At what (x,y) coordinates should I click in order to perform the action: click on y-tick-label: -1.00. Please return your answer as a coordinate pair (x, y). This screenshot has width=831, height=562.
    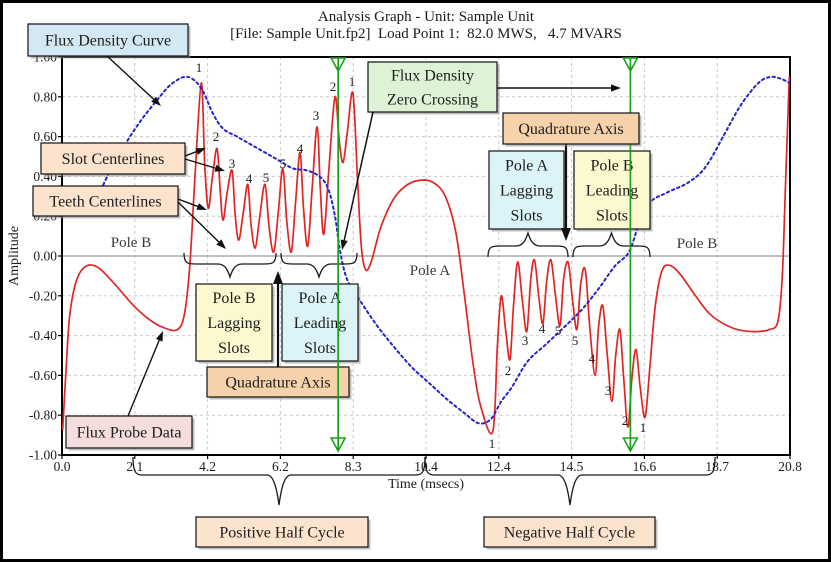
    Looking at the image, I should click on (43, 455).